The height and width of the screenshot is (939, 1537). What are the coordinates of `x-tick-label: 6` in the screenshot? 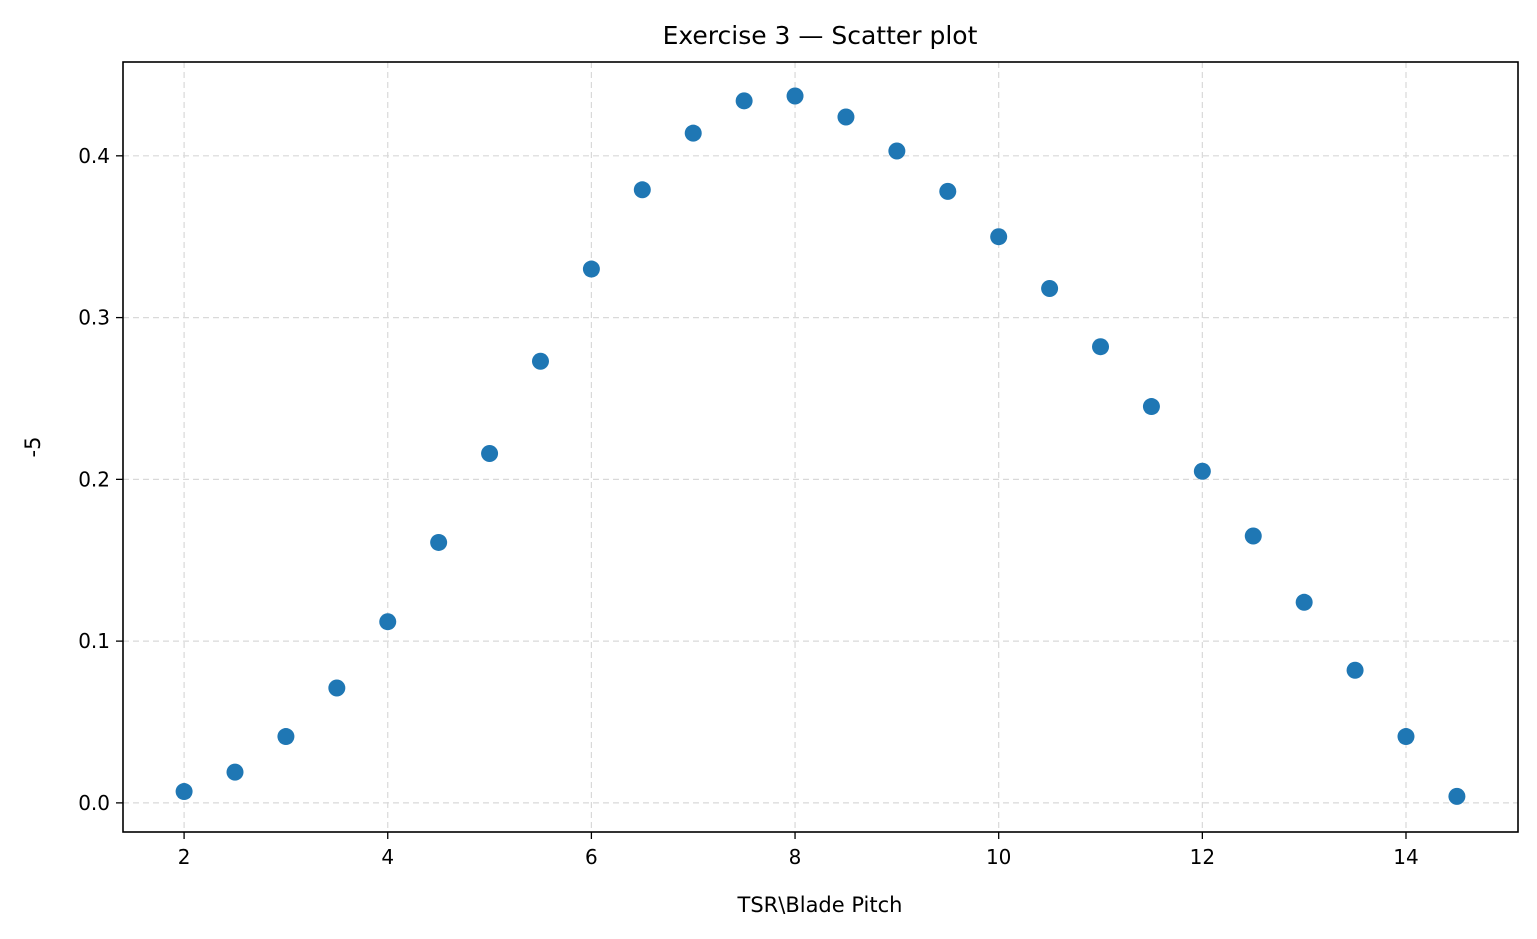 It's located at (591, 857).